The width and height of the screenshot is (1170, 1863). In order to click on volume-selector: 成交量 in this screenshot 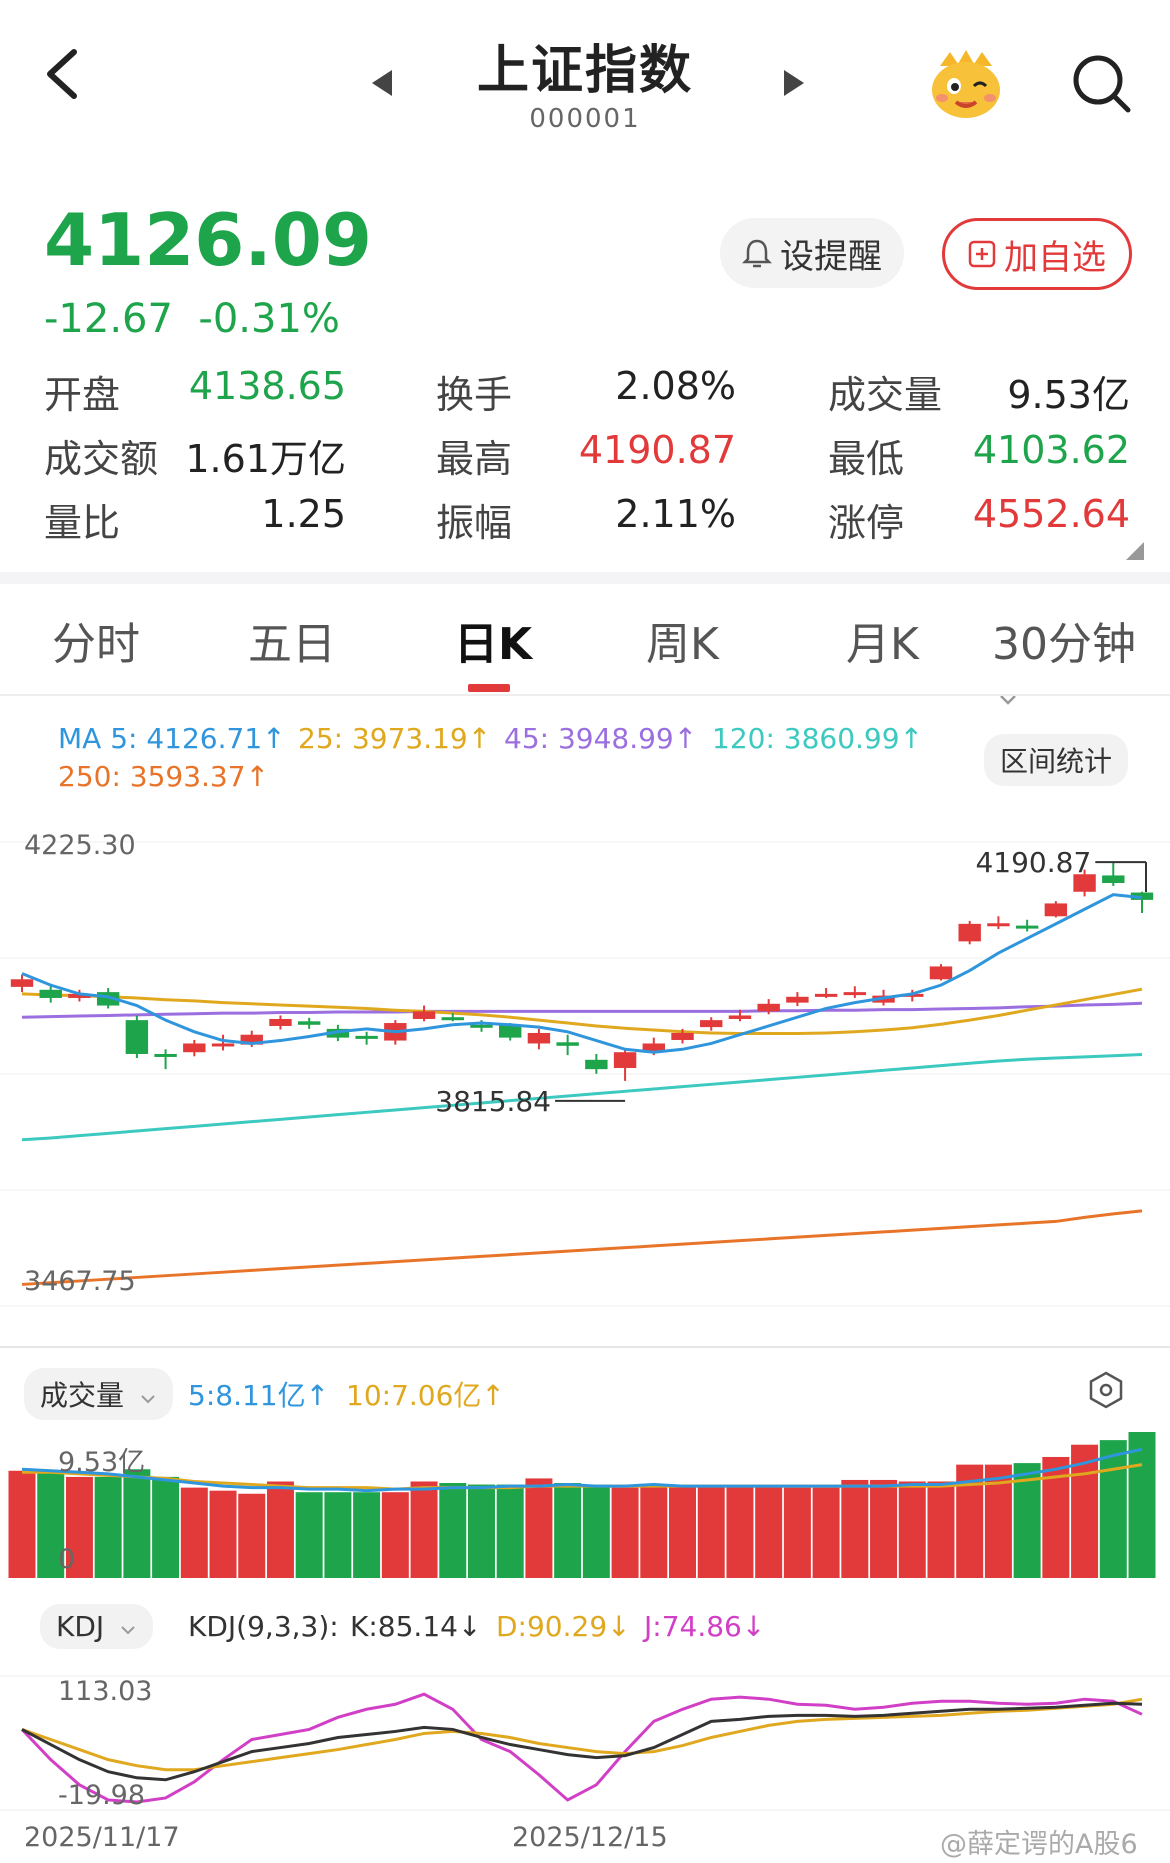, I will do `click(98, 1394)`.